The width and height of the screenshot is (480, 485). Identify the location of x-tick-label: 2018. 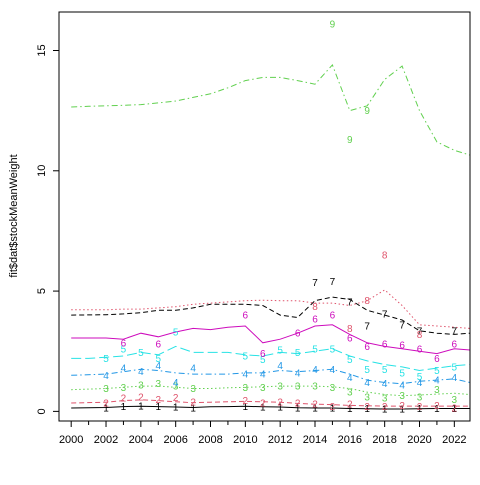
(384, 440).